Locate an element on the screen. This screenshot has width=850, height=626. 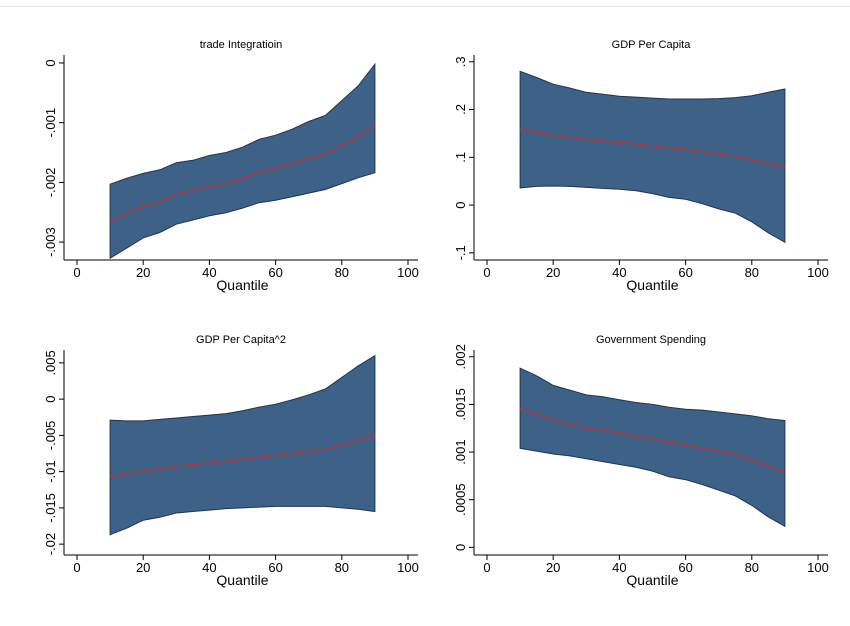
y-tick-label: -.1 is located at coordinates (460, 252).